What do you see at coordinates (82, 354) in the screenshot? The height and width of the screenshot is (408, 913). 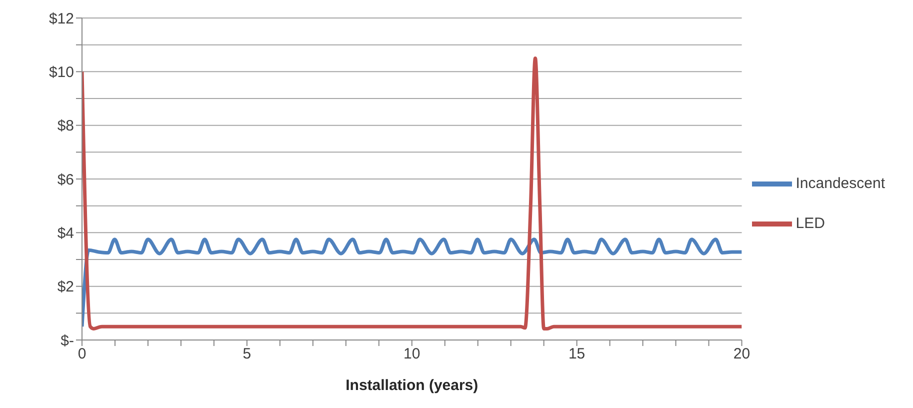 I see `x-tick-label: 0` at bounding box center [82, 354].